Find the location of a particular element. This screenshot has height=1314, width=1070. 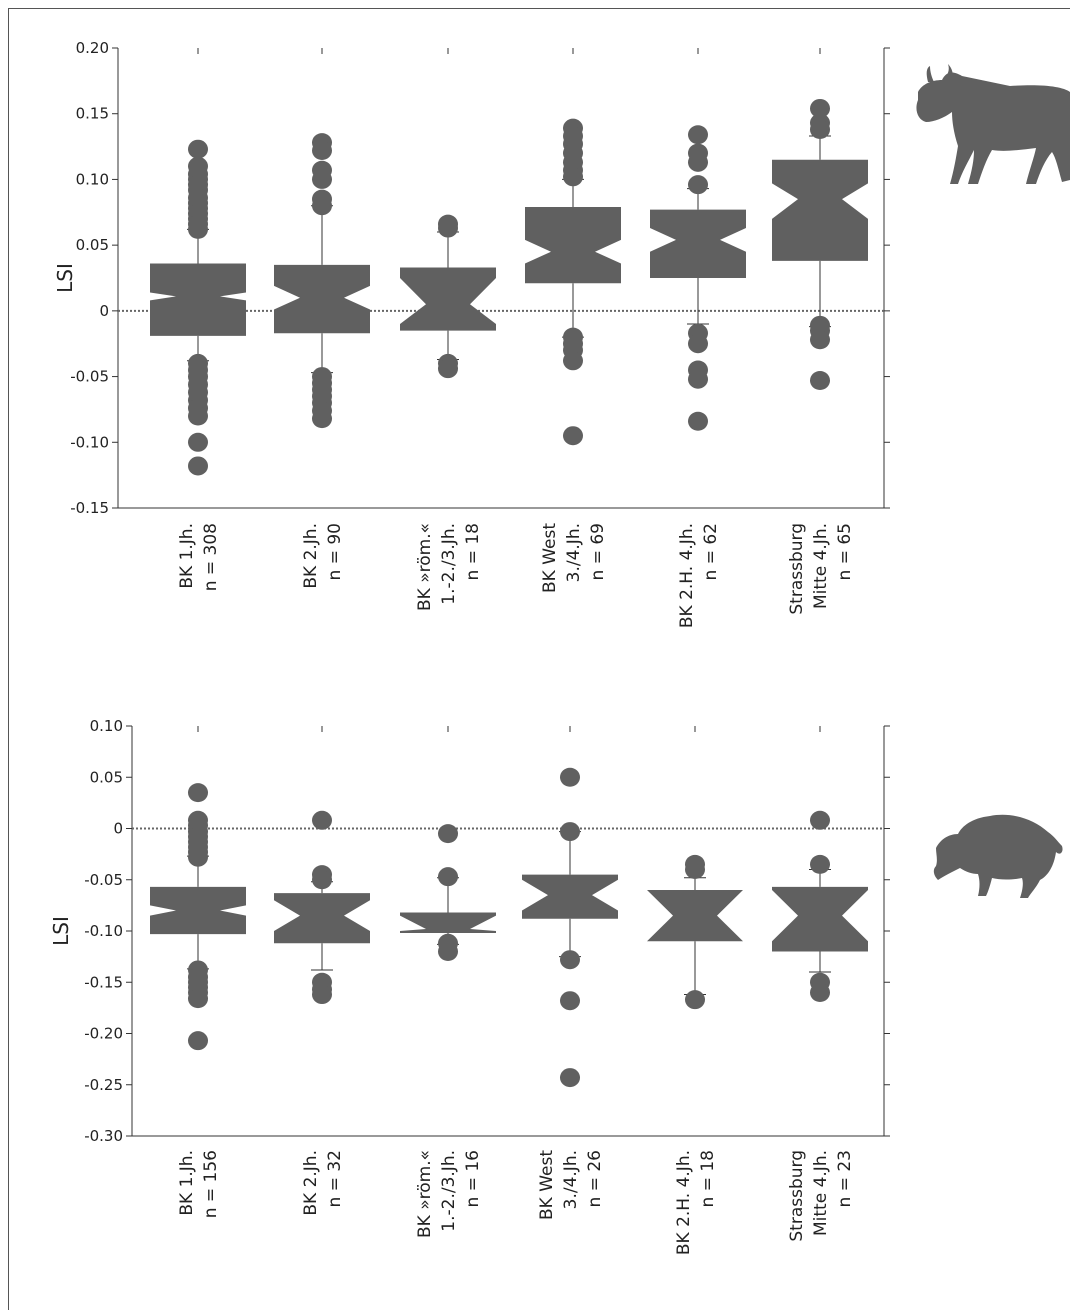

x-category-label: n = 16 is located at coordinates (473, 1178).